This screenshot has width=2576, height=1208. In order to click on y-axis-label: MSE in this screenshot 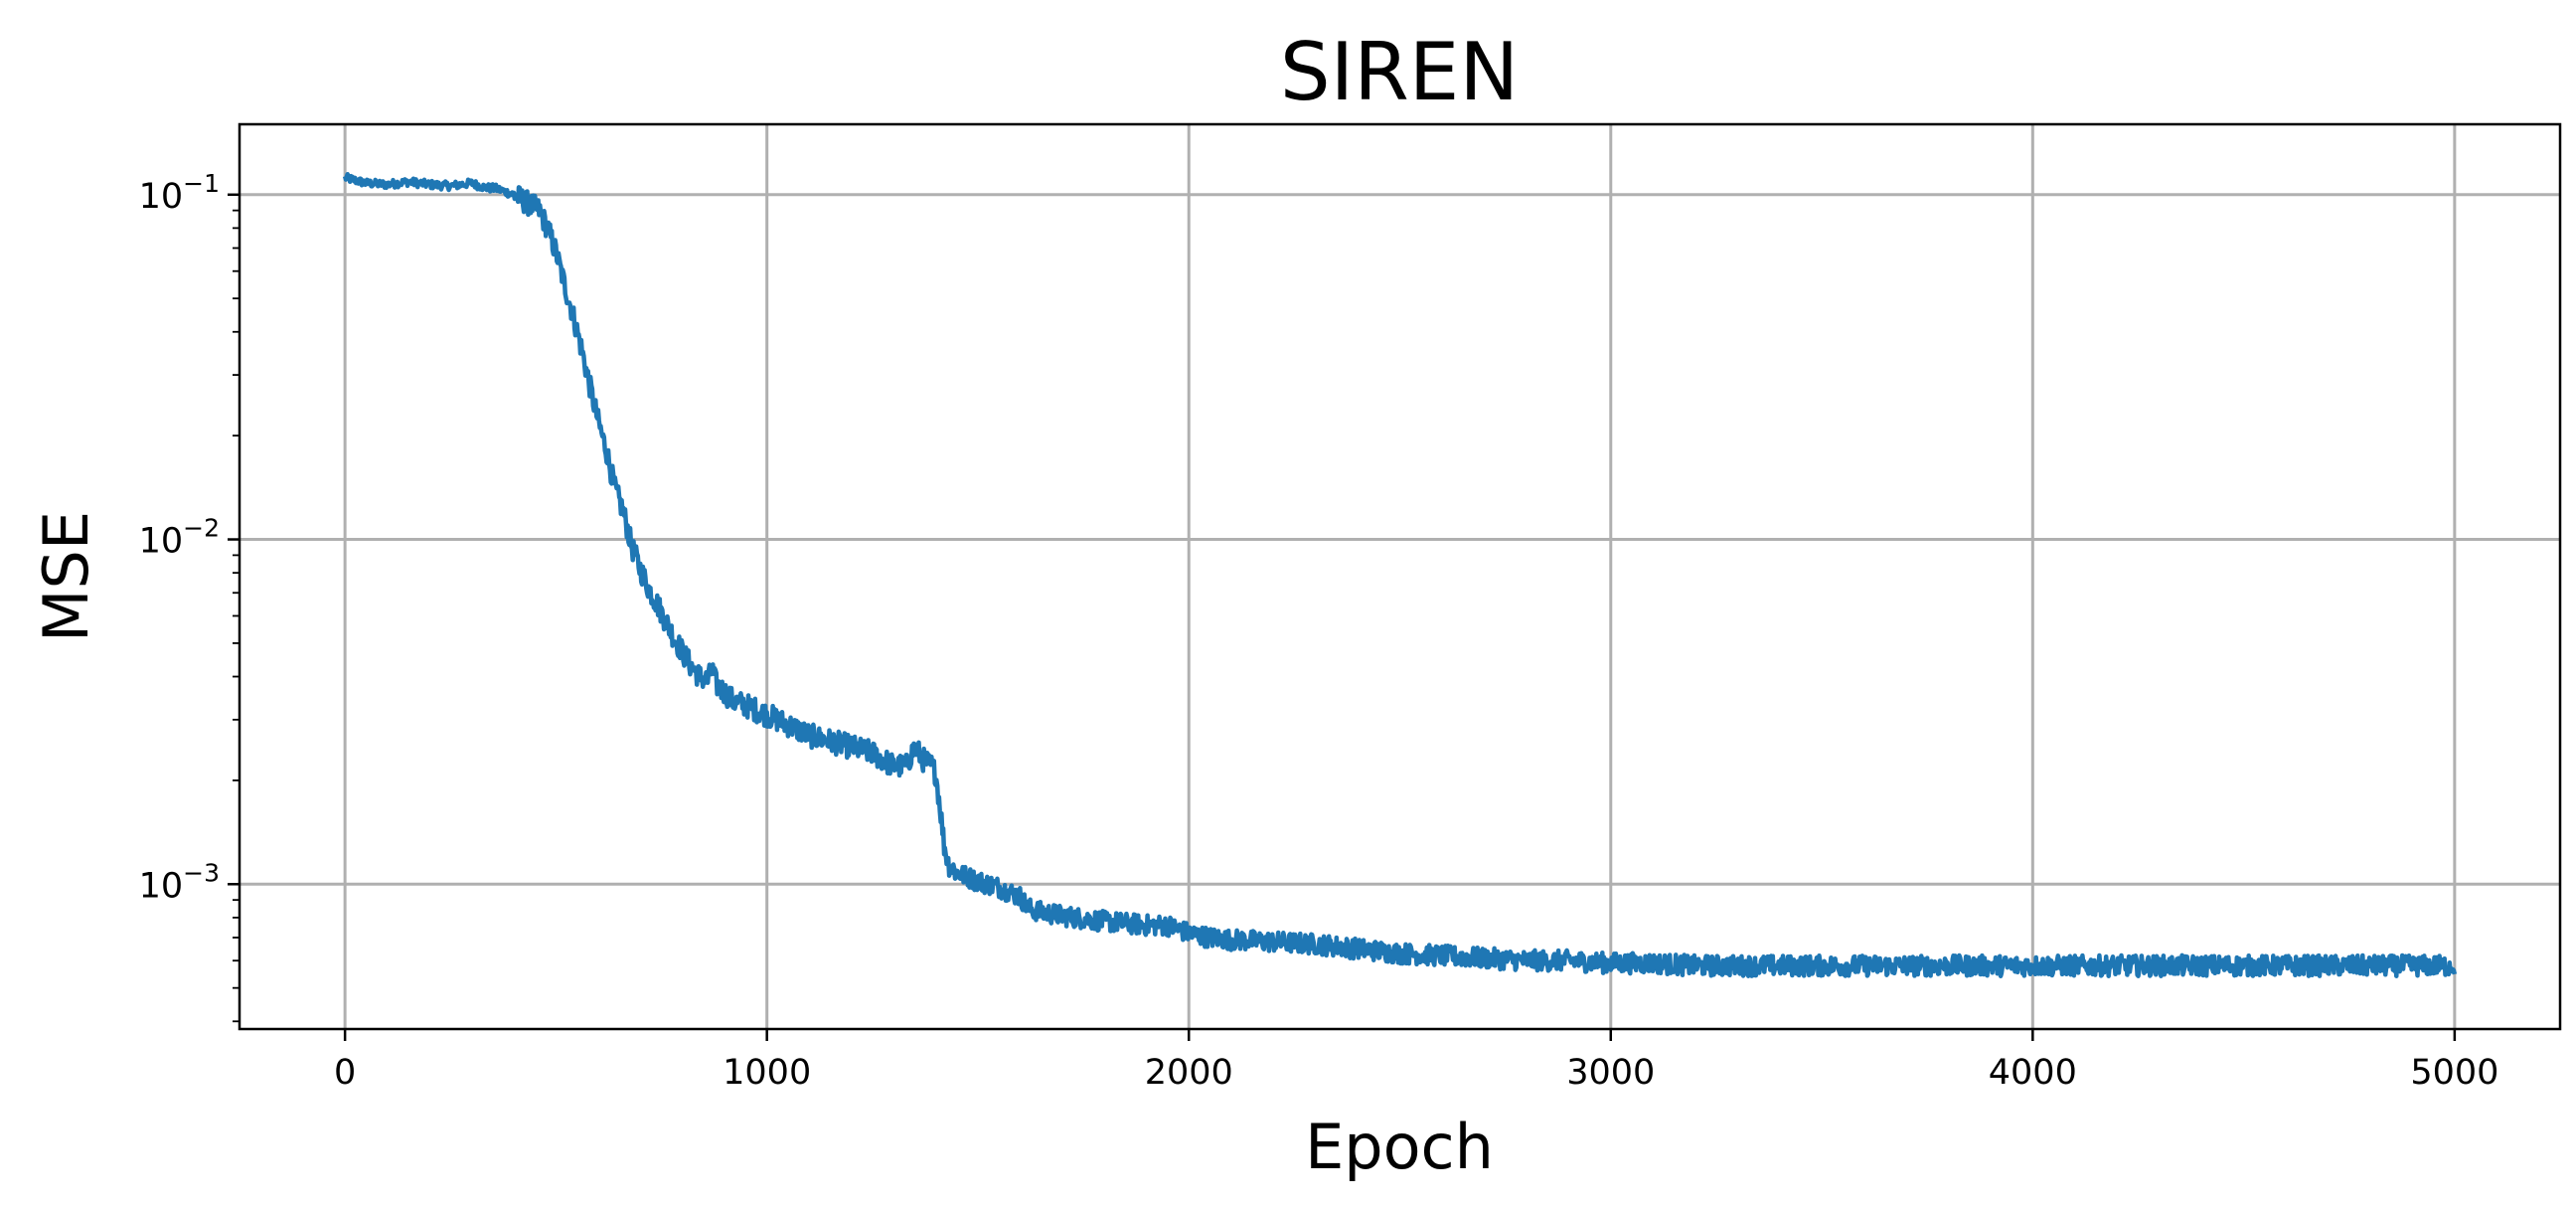, I will do `click(66, 576)`.